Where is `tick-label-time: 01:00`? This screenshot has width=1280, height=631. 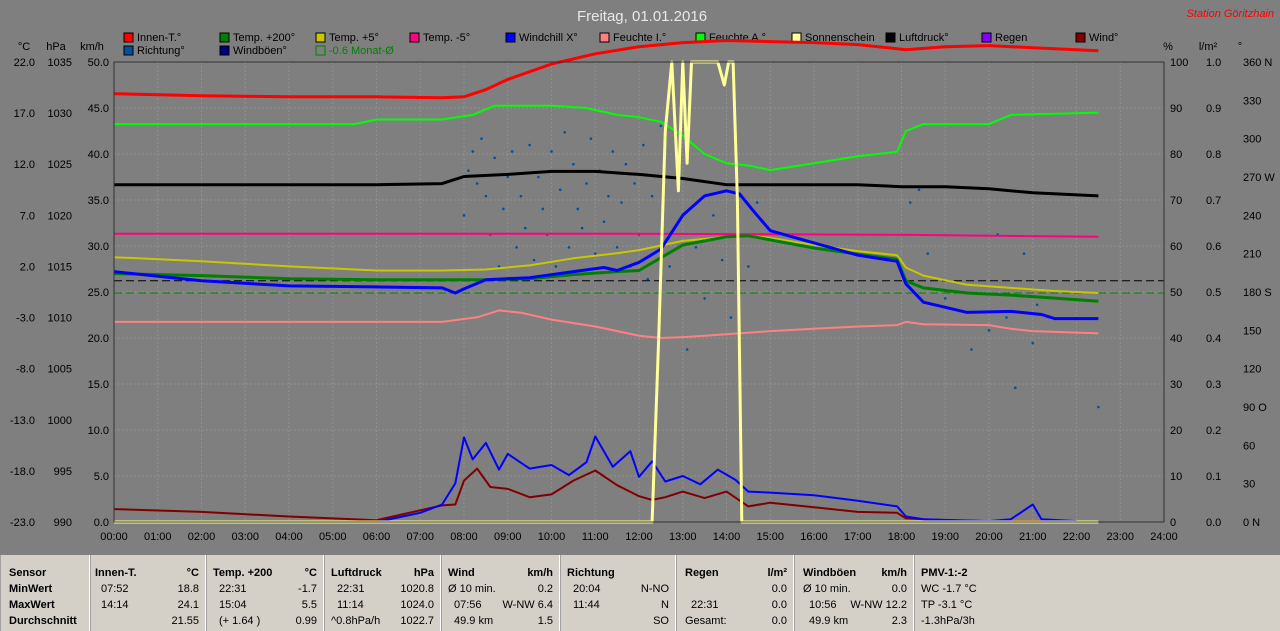
tick-label-time: 01:00 is located at coordinates (158, 537).